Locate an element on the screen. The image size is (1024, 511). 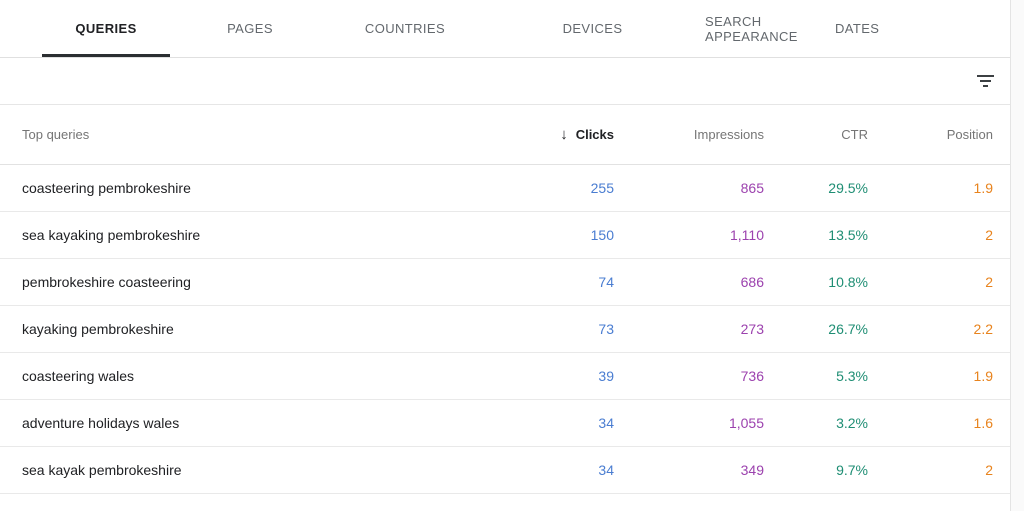
ctr-value: 5.3% is located at coordinates (852, 376).